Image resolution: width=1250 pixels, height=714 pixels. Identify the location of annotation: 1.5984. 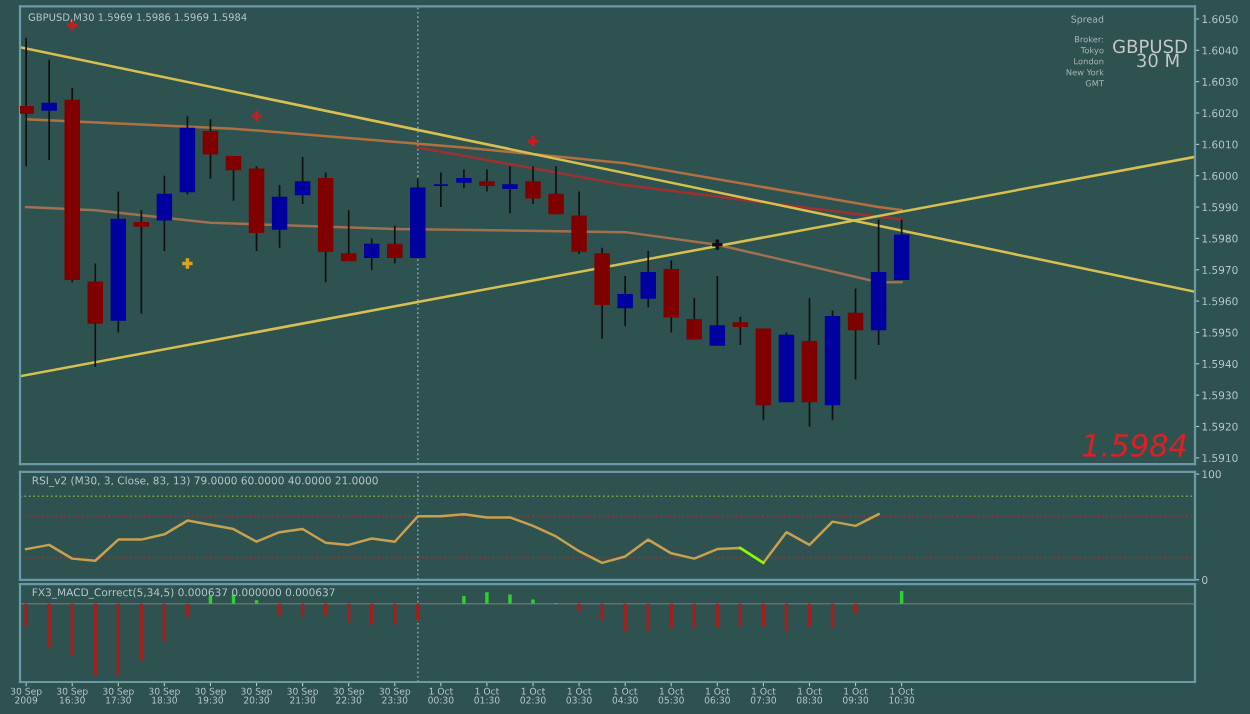
(1134, 445).